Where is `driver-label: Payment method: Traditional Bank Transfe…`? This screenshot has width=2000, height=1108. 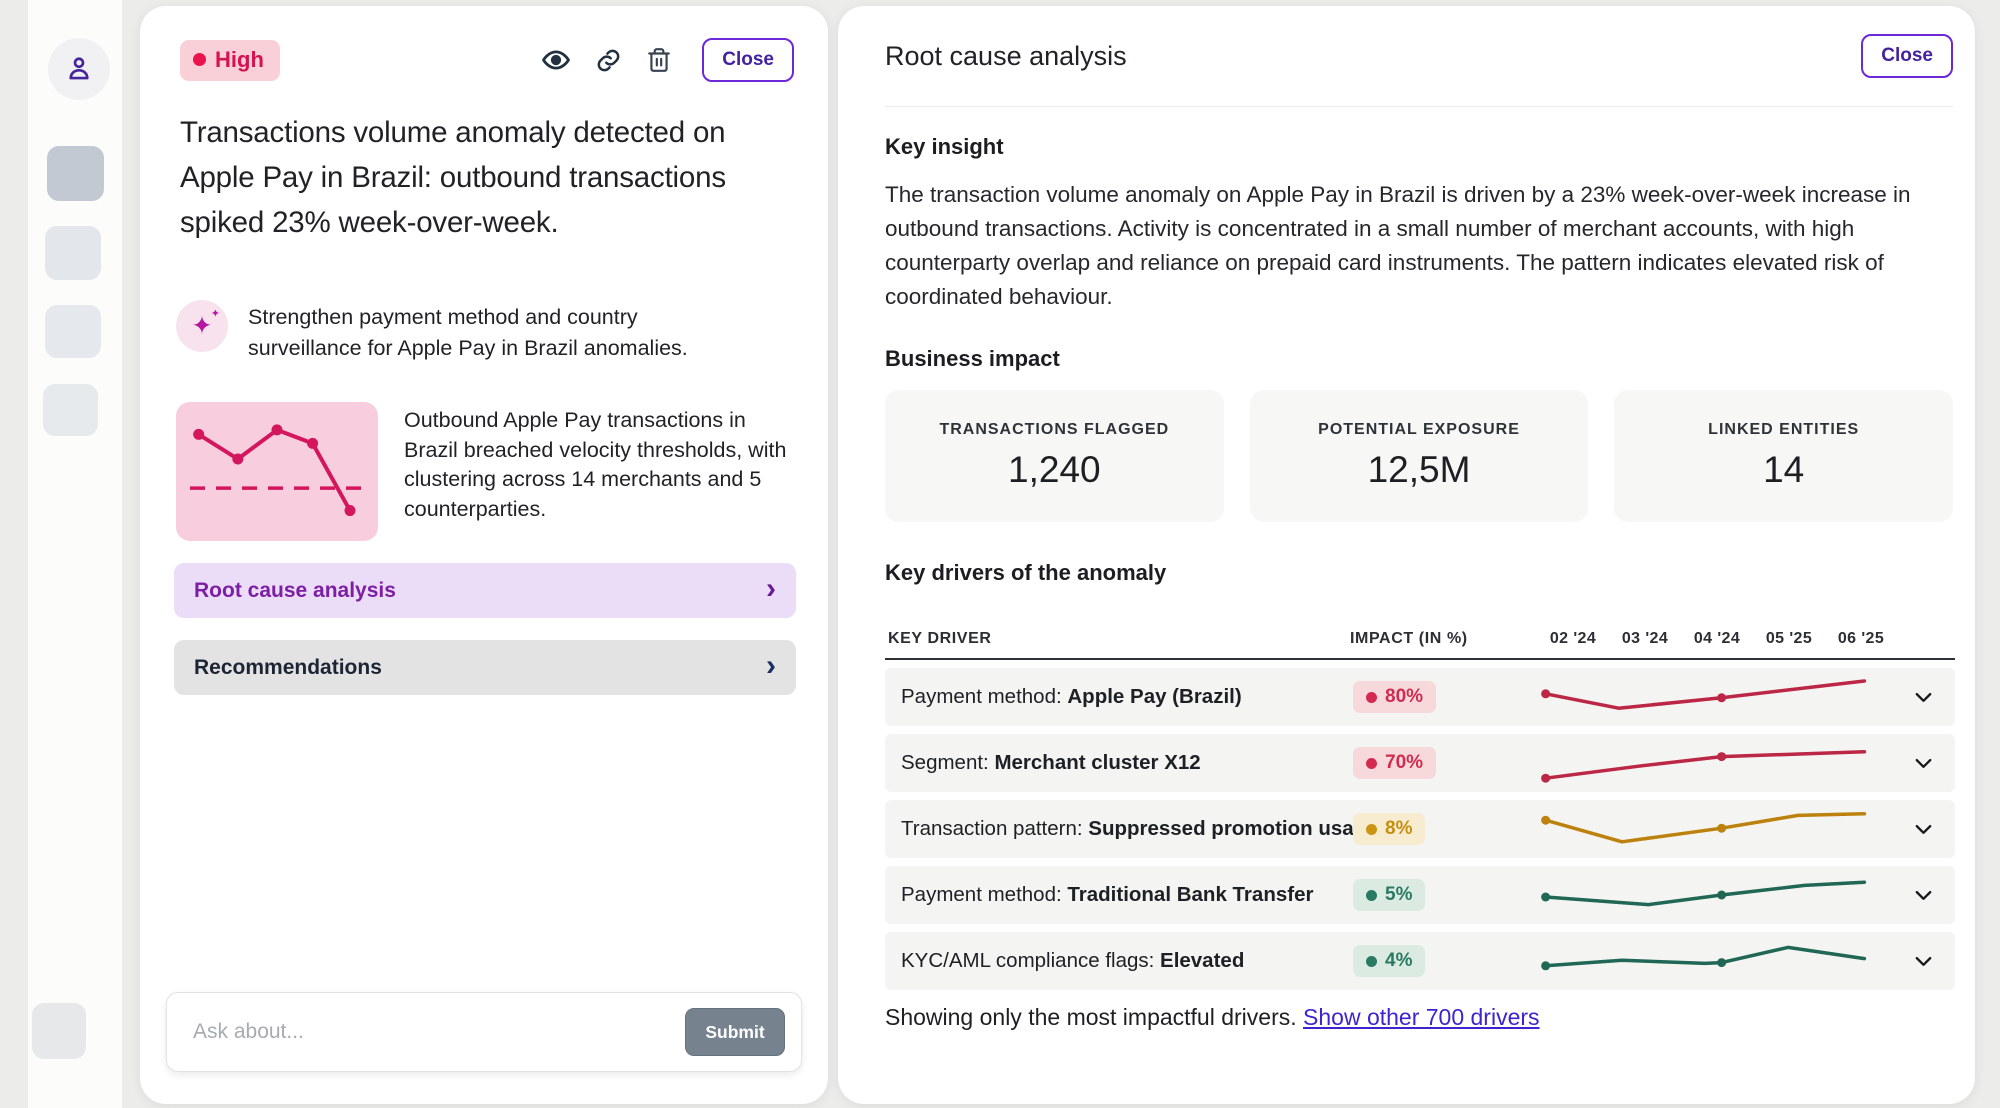
driver-label: Payment method: Traditional Bank Transfe… is located at coordinates (1107, 894).